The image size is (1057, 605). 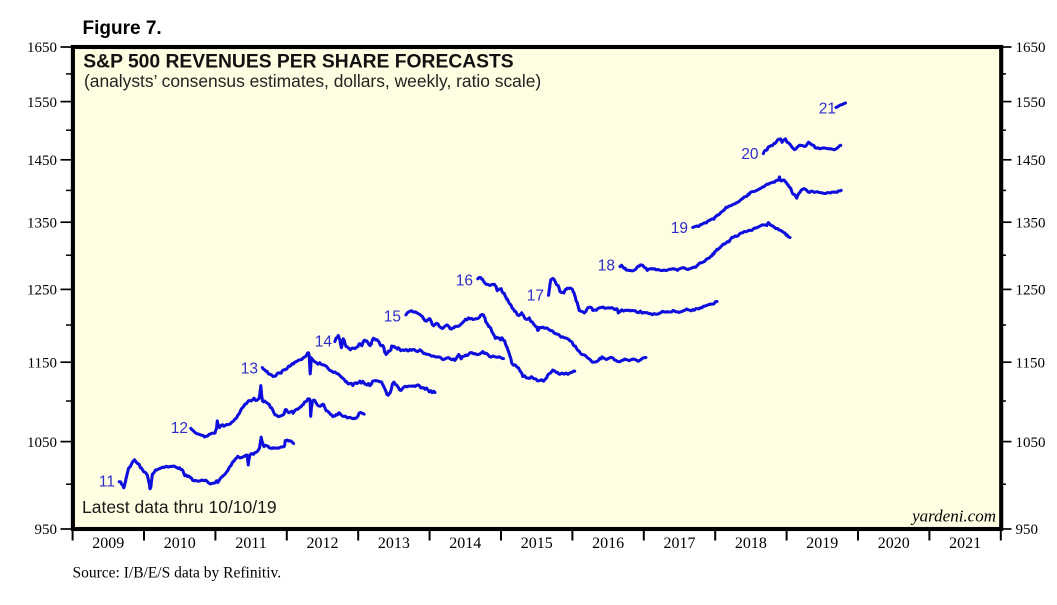 I want to click on svg-text:Source: I/B/E/S data by Refini: Source: I/B/E/S data by Refinitiv., so click(x=177, y=573).